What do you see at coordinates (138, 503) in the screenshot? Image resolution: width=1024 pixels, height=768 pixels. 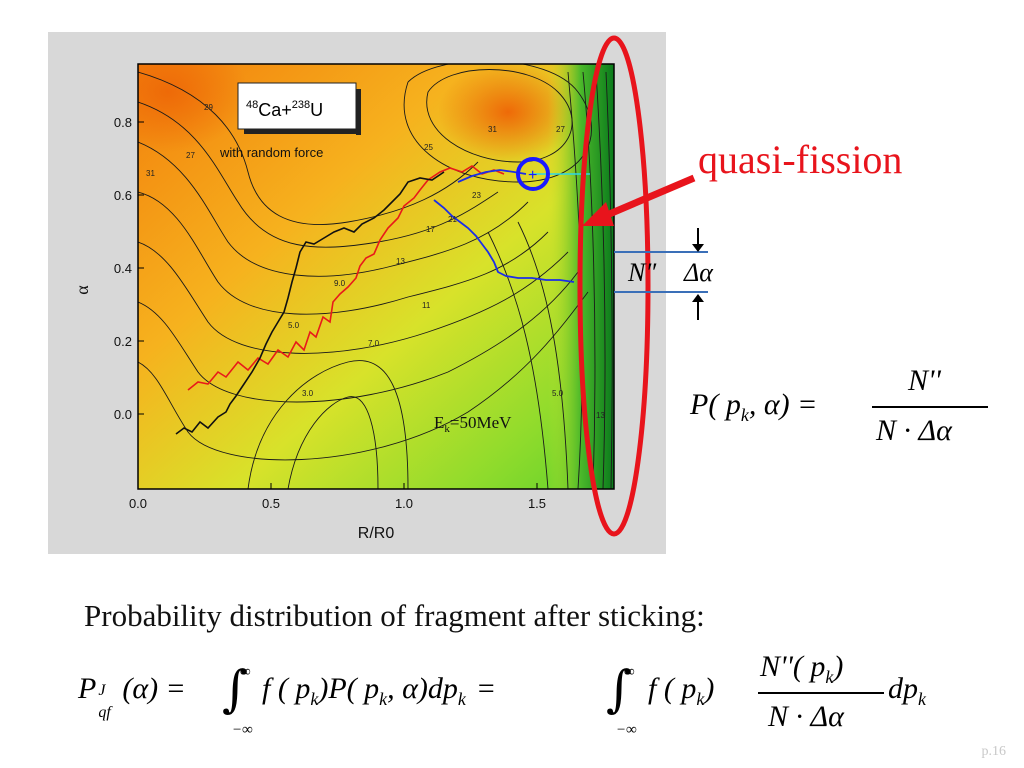 I see `x-tick-label: 0.0` at bounding box center [138, 503].